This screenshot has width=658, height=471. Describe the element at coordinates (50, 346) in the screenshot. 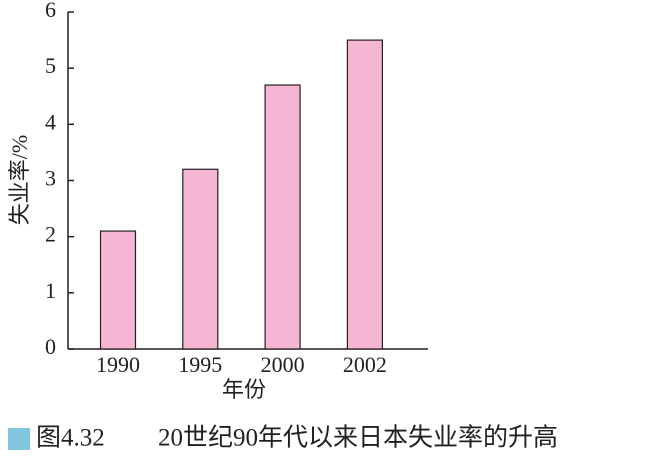

I see `y-tick-label: 0` at that location.